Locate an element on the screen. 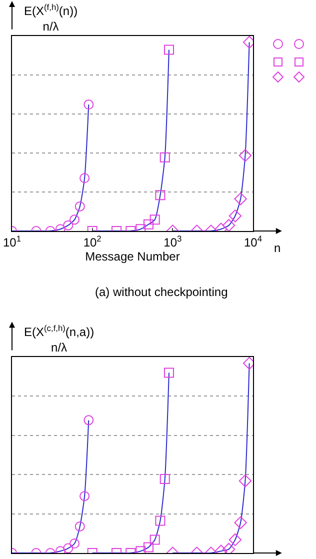  x-tick-label: 10$^{1}$ is located at coordinates (12, 241).